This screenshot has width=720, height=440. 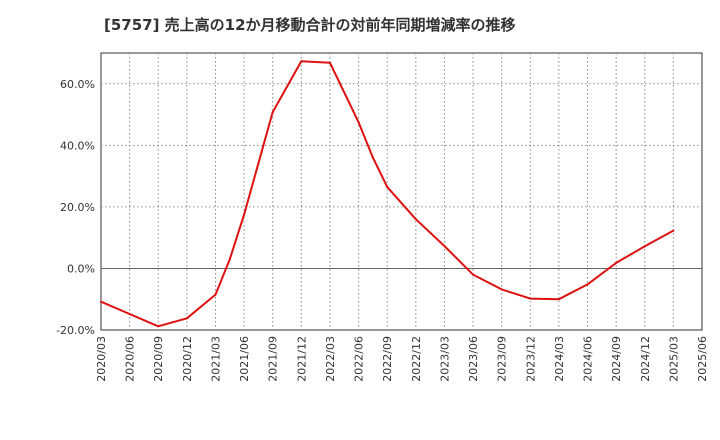 What do you see at coordinates (301, 359) in the screenshot?
I see `x-tick-label: 2021/12` at bounding box center [301, 359].